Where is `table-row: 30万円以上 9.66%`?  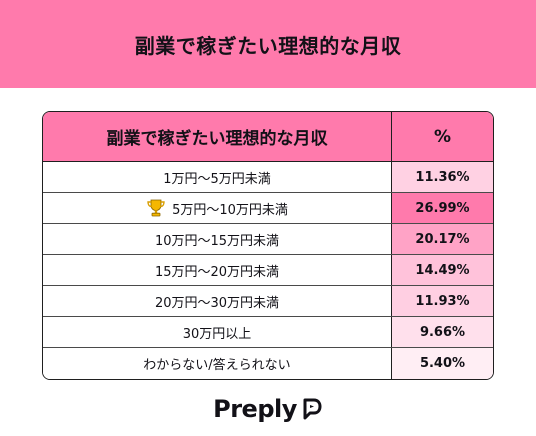
table-row: 30万円以上 9.66% is located at coordinates (268, 332).